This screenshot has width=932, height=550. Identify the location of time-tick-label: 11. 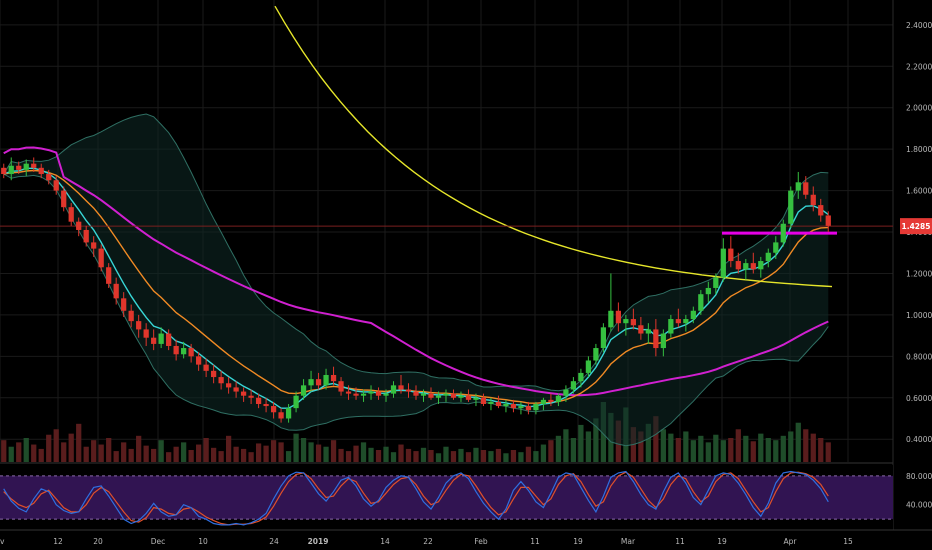
(680, 541).